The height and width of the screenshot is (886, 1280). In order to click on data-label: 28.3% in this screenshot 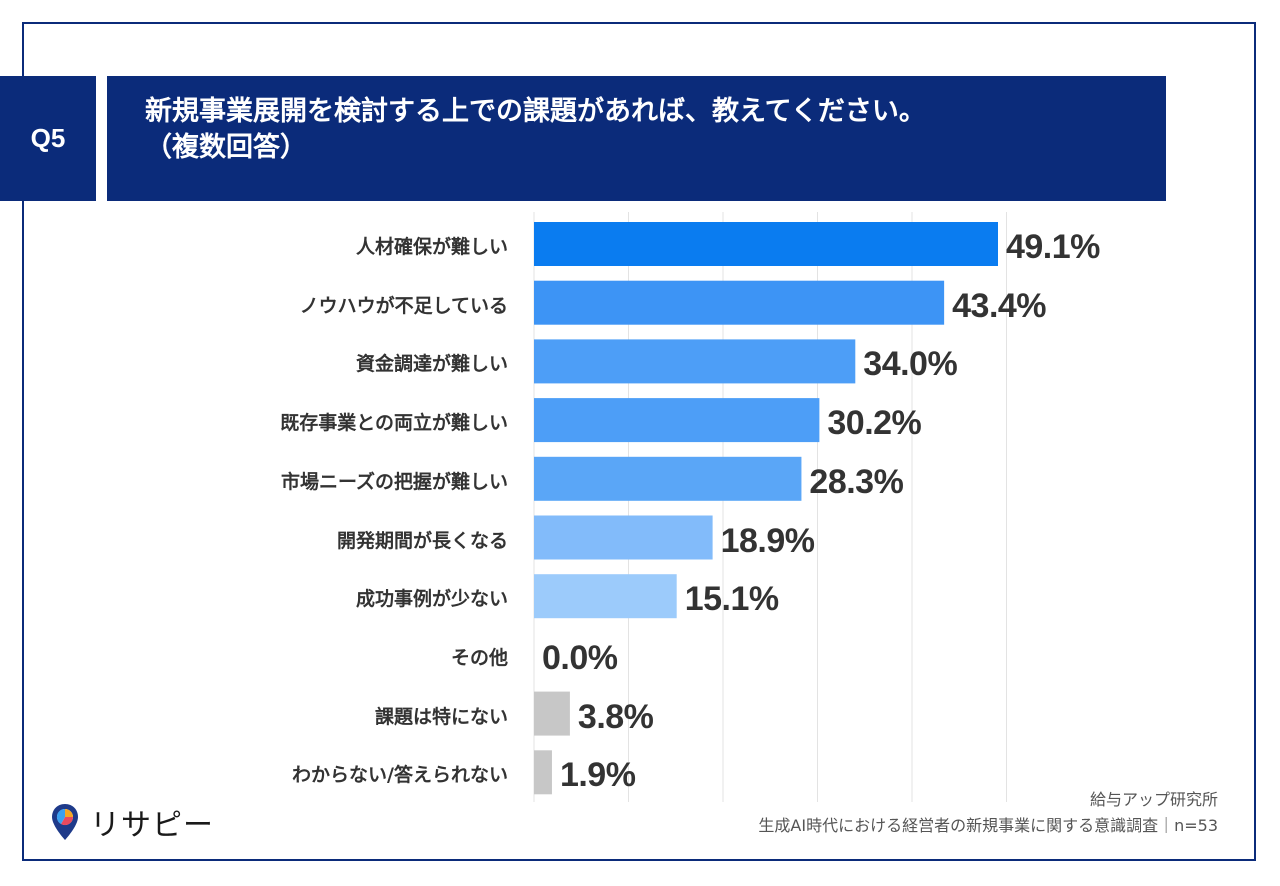, I will do `click(856, 481)`.